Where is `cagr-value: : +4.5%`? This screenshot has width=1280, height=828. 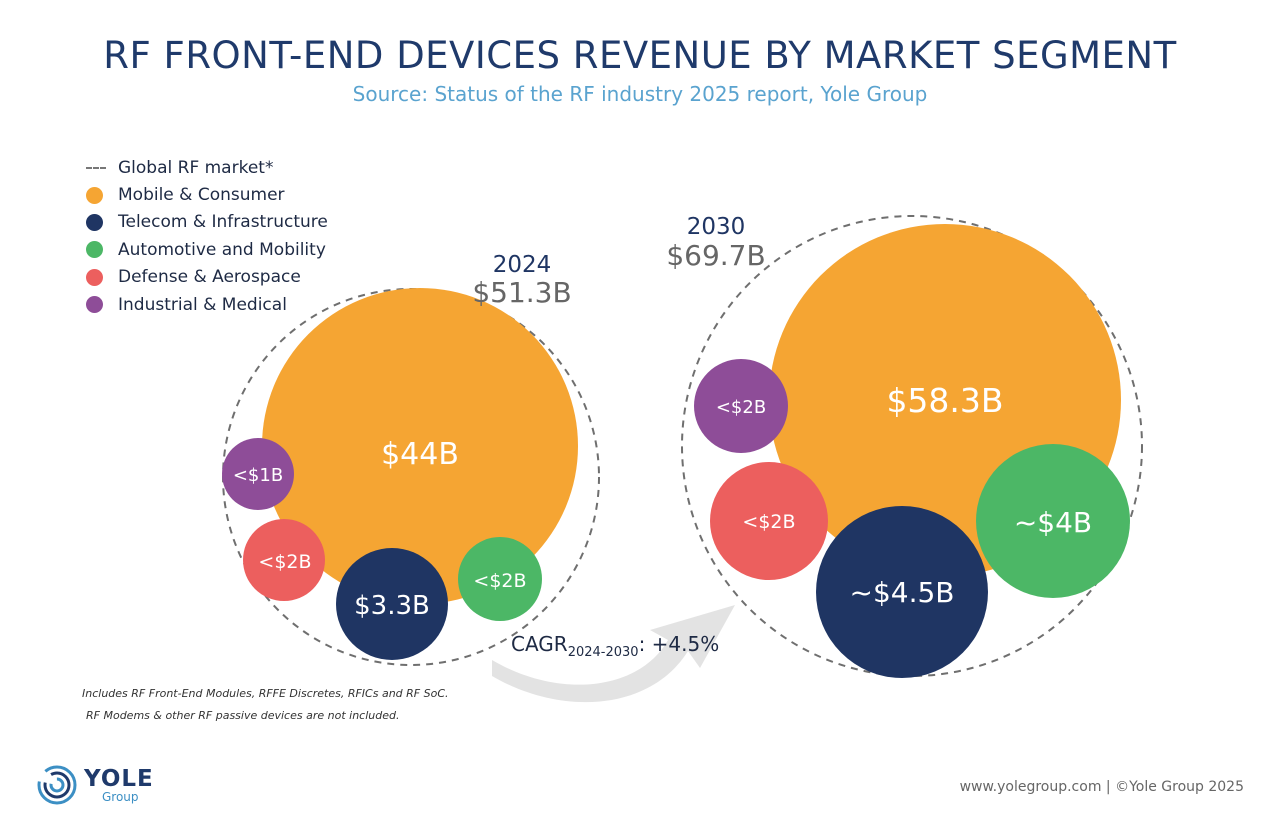
cagr-value: : +4.5% is located at coordinates (679, 644).